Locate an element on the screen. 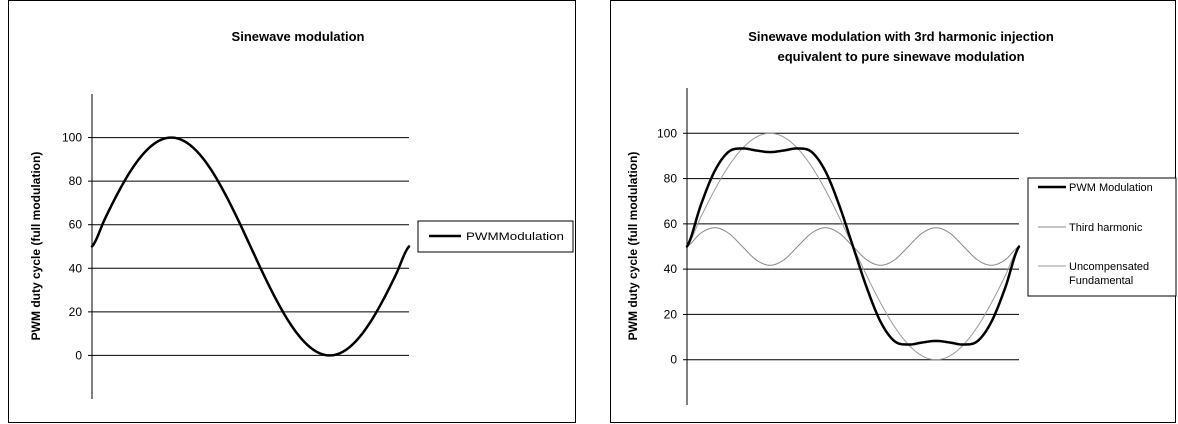 Image resolution: width=1178 pixels, height=424 pixels. gridlines is located at coordinates (248, 246).